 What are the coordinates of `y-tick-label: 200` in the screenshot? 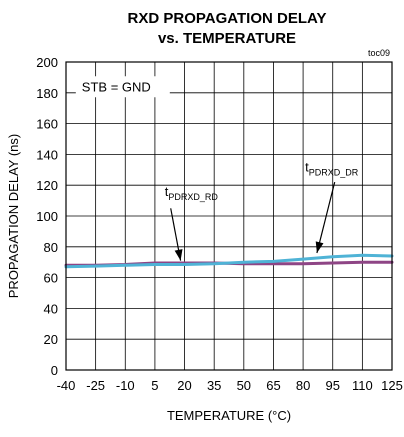 It's located at (47, 62).